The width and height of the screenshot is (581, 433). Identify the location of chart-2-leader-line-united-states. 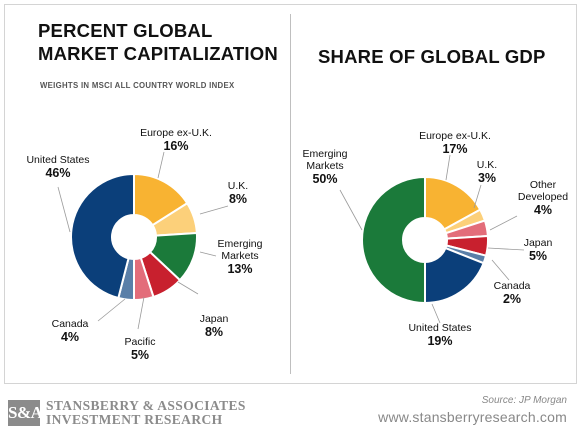
(436, 313).